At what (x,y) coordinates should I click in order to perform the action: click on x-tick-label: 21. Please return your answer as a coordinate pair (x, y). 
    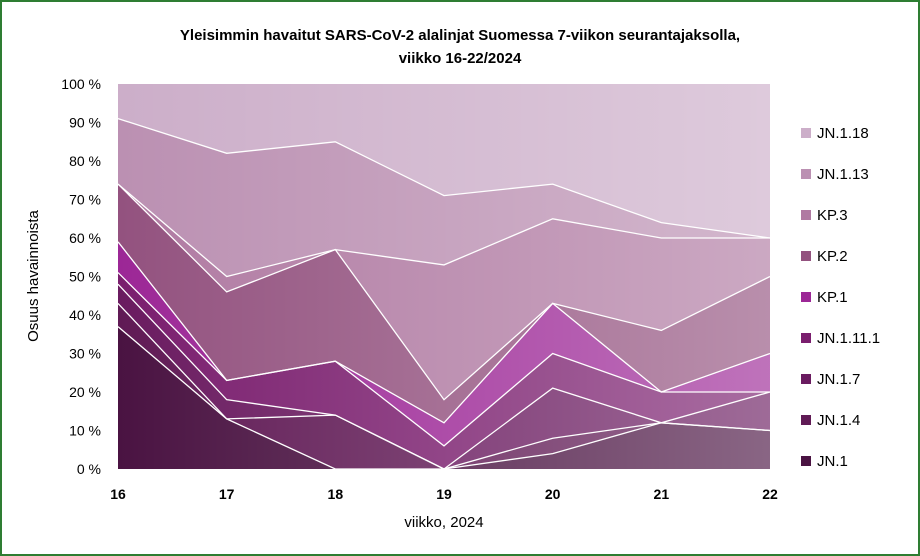
    Looking at the image, I should click on (662, 494).